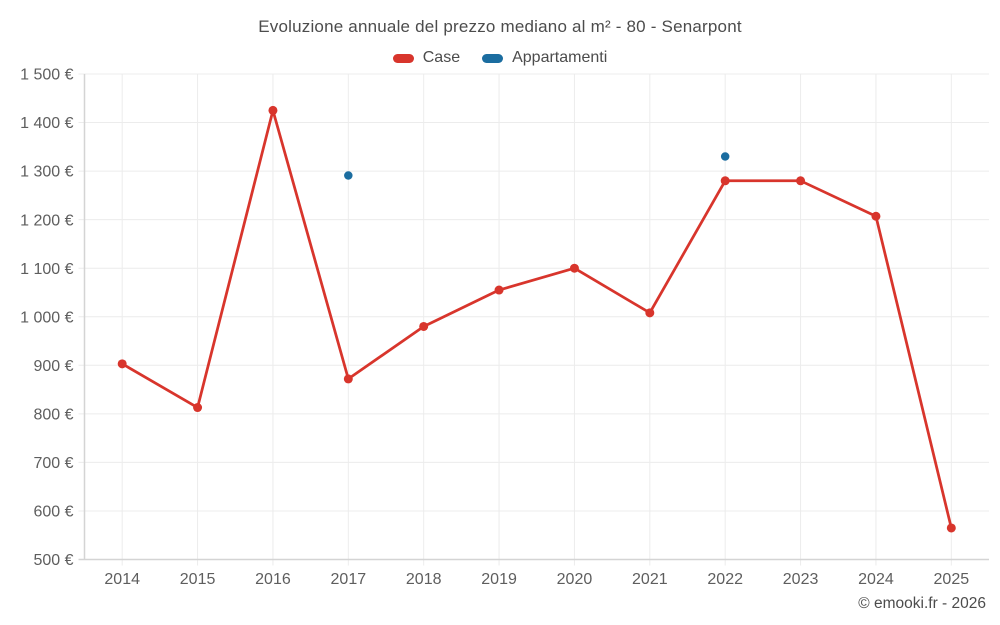  What do you see at coordinates (575, 579) in the screenshot?
I see `x-axis-label-2020: 2020` at bounding box center [575, 579].